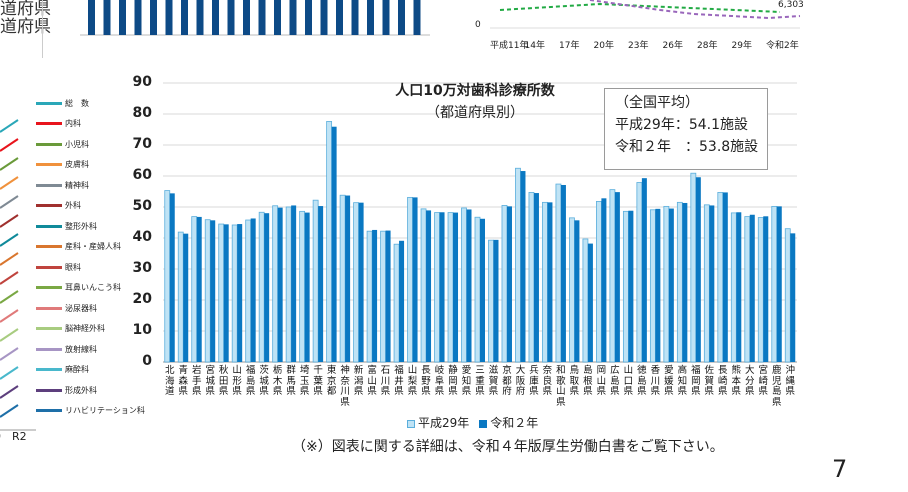 The width and height of the screenshot is (908, 492). What do you see at coordinates (223, 381) in the screenshot?
I see `x-tick-label: 秋田県` at bounding box center [223, 381].